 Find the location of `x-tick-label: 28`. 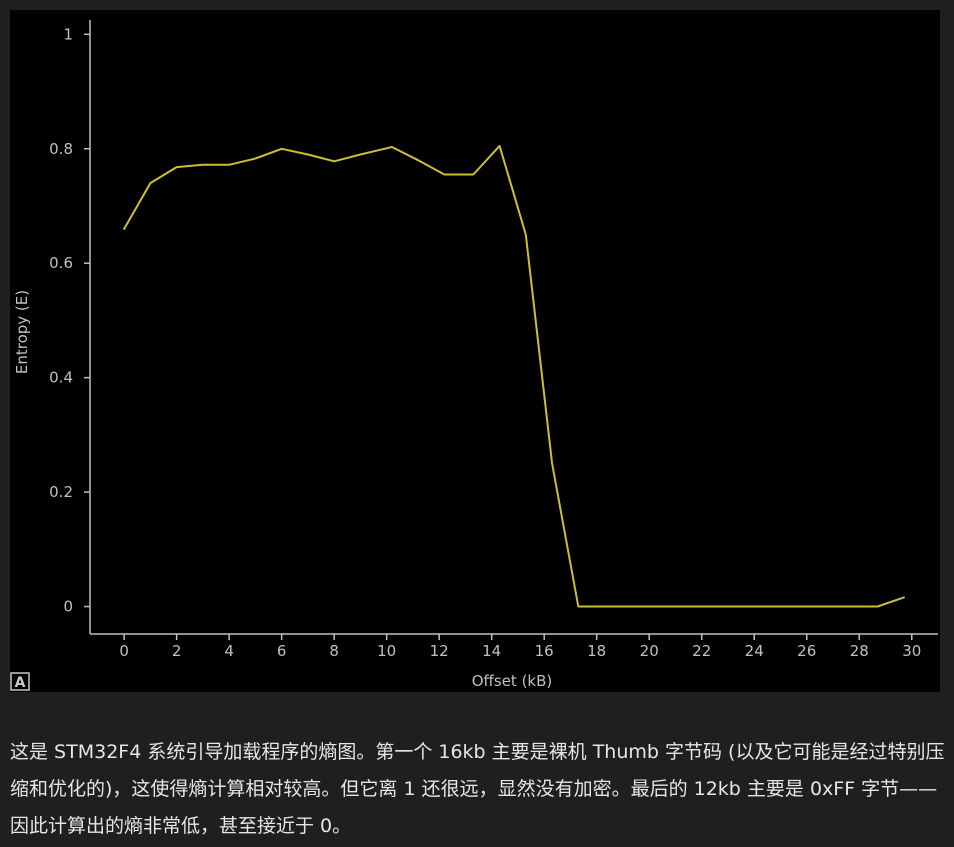

x-tick-label: 28 is located at coordinates (859, 651).